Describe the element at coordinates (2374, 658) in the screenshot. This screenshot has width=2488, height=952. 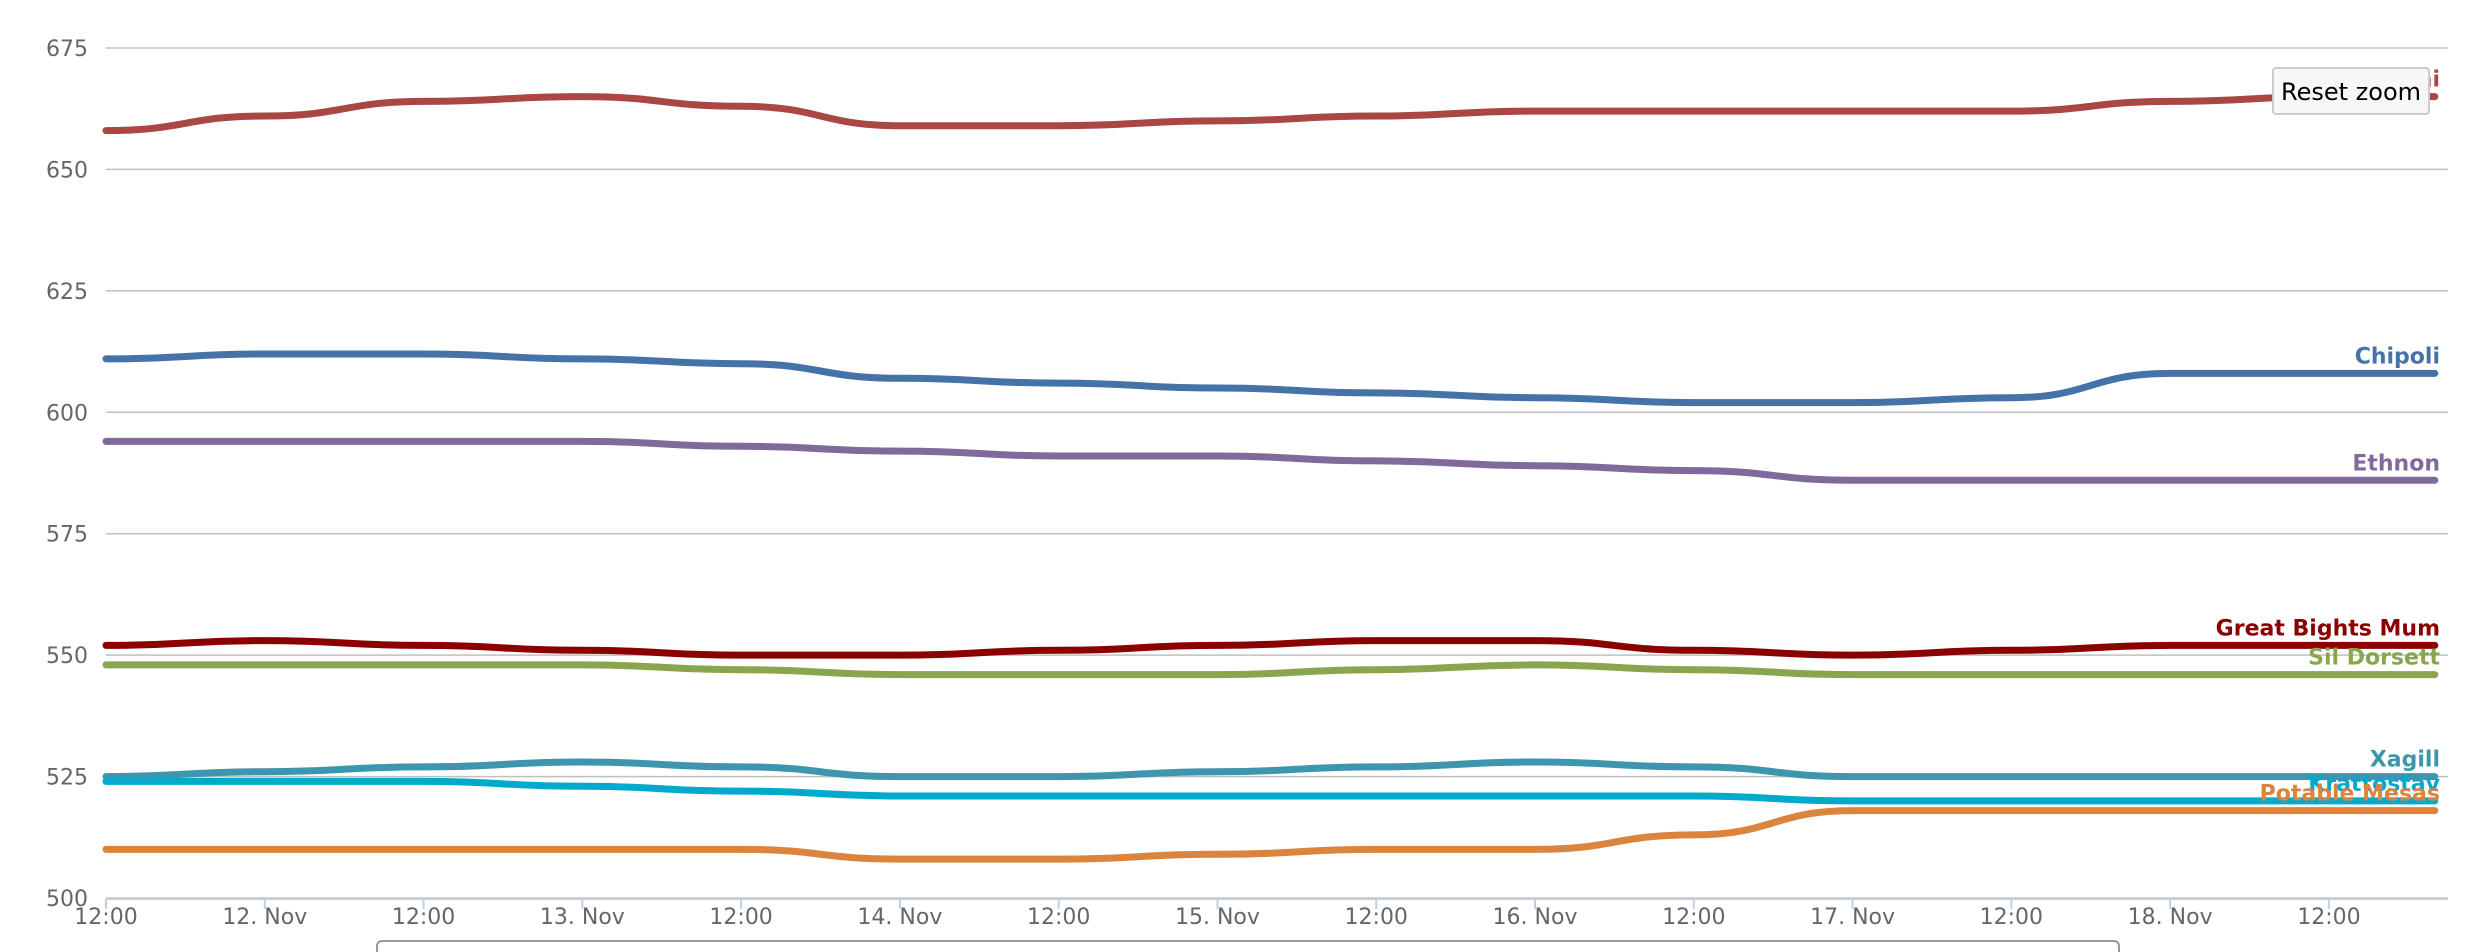
I see `series-label-sil-dorsett: Sil Dorsett` at that location.